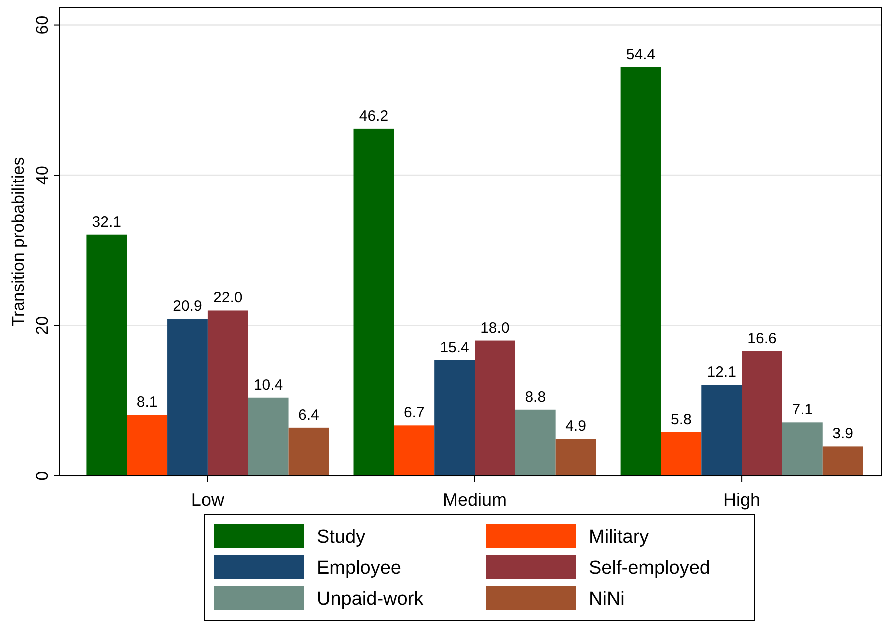  What do you see at coordinates (742, 500) in the screenshot?
I see `x-tick-label: High` at bounding box center [742, 500].